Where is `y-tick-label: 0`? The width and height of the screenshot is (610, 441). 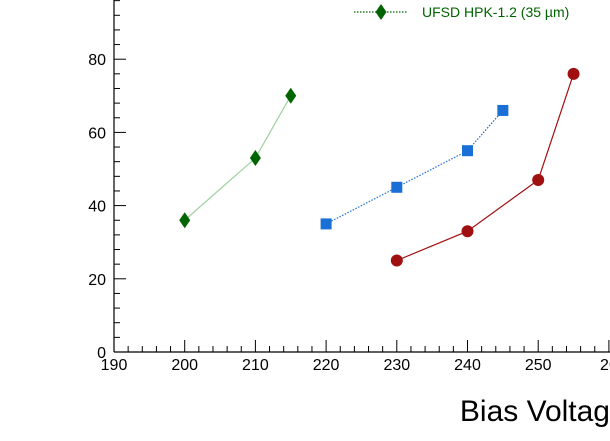
y-tick-label: 0 is located at coordinates (101, 353).